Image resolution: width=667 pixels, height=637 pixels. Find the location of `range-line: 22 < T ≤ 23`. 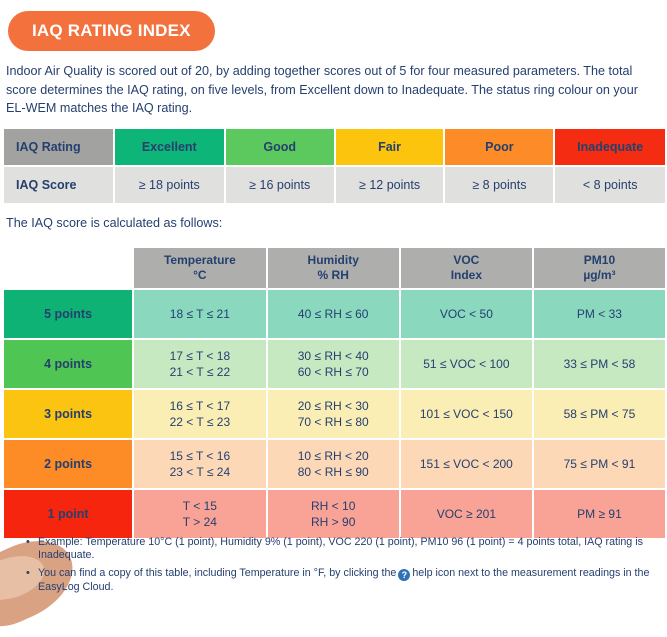

range-line: 22 < T ≤ 23 is located at coordinates (200, 422).